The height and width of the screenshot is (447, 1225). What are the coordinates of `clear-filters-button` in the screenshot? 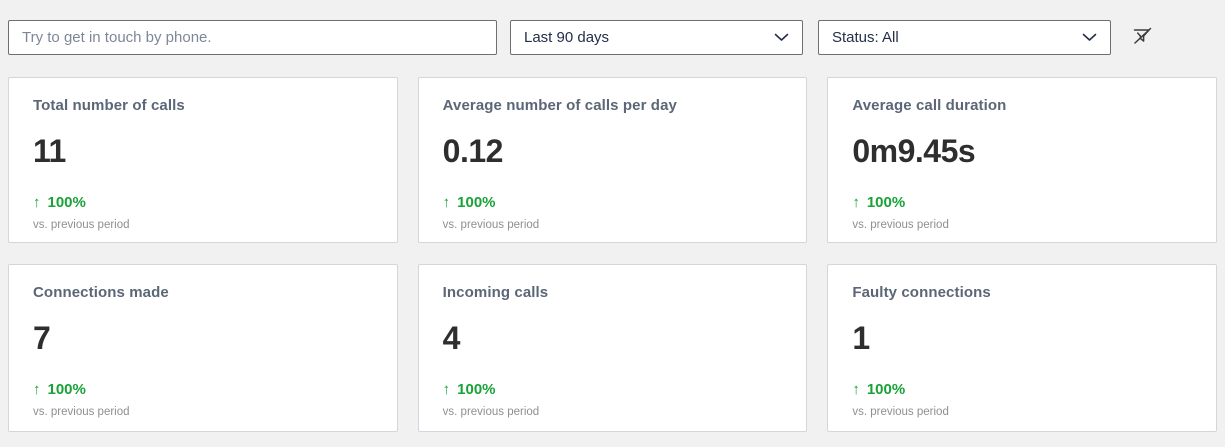 It's located at (1142, 38).